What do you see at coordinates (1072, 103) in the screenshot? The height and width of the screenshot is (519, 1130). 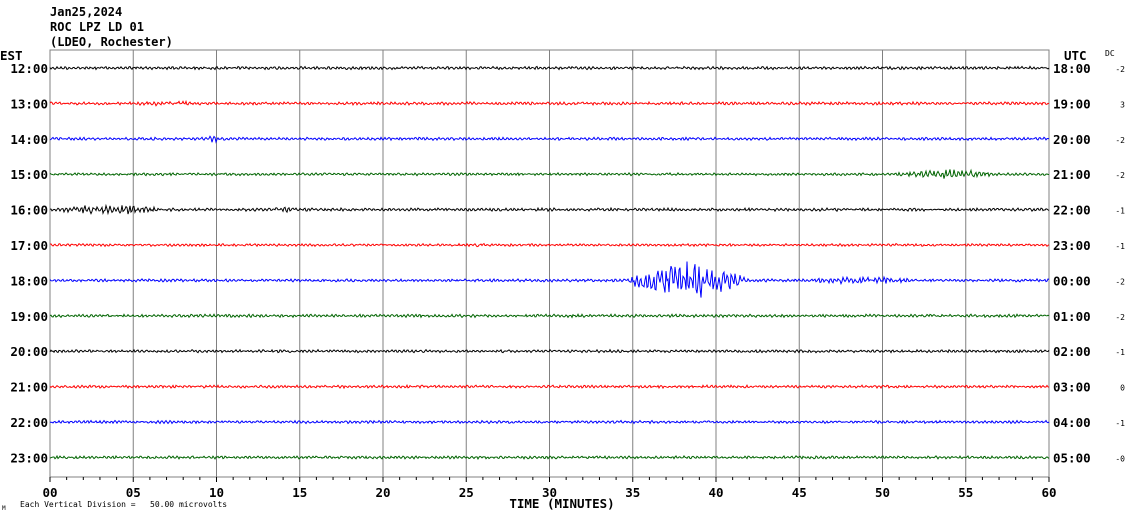 I see `utc-time-label: 19:00` at bounding box center [1072, 103].